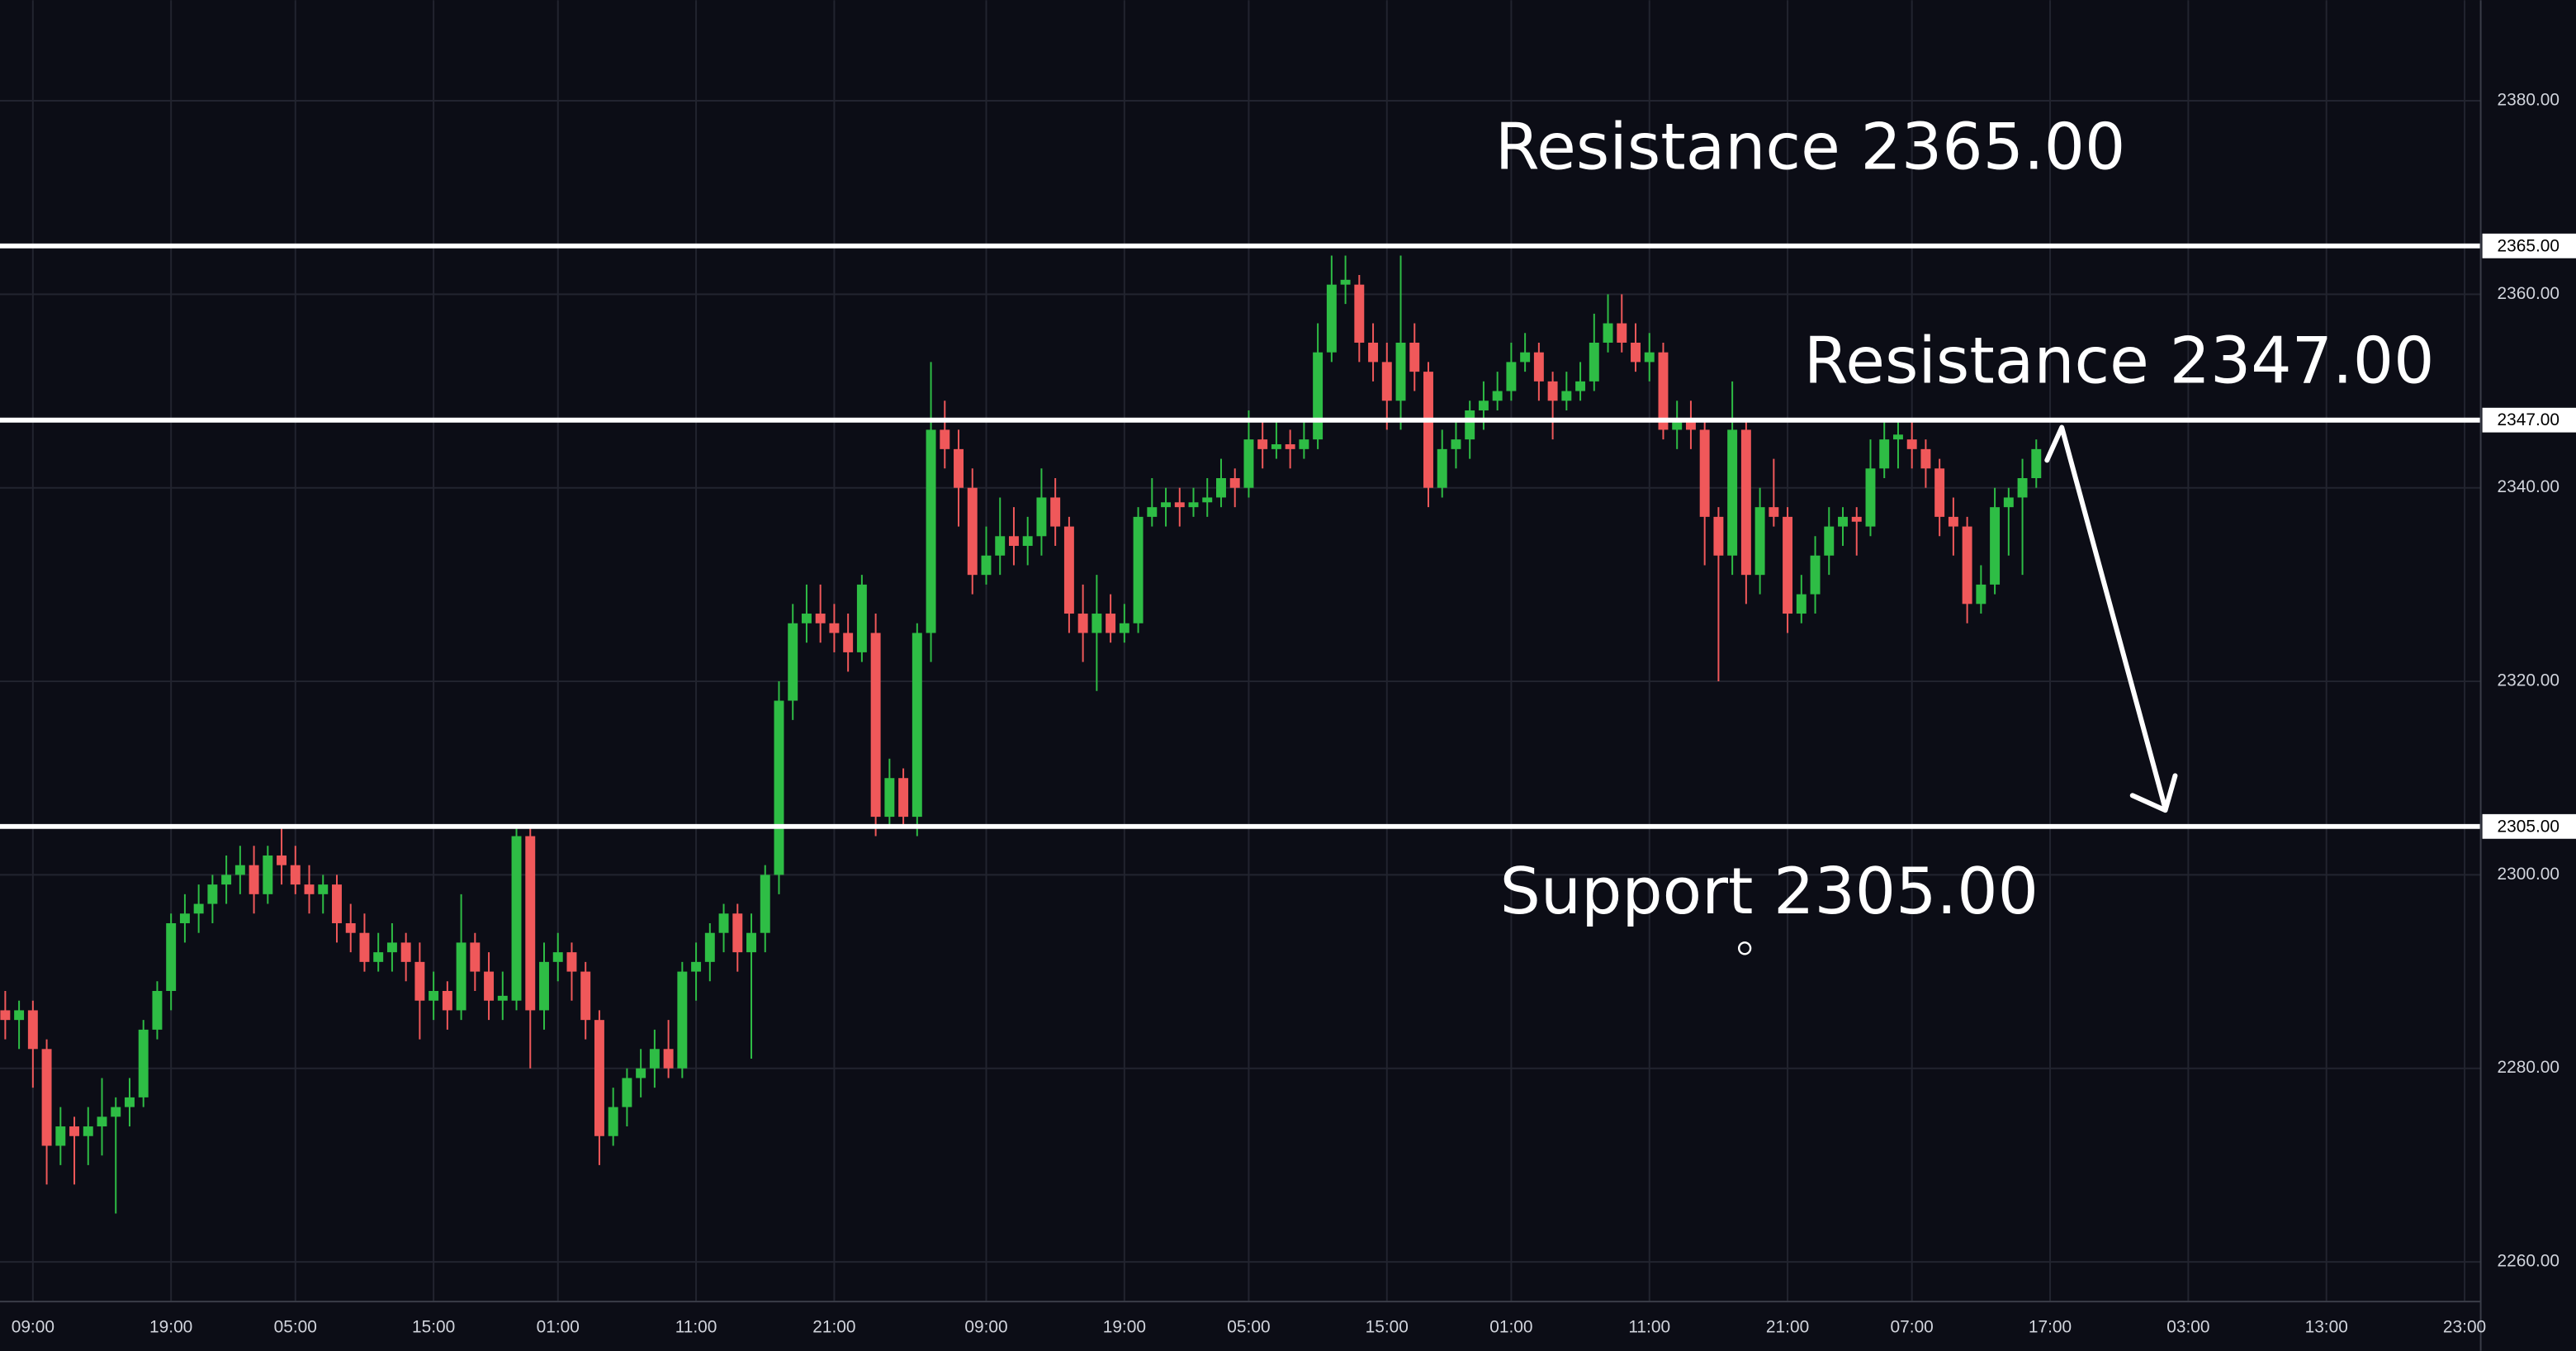 The height and width of the screenshot is (1351, 2576). What do you see at coordinates (1510, 1326) in the screenshot?
I see `x-tick-label: 01:00` at bounding box center [1510, 1326].